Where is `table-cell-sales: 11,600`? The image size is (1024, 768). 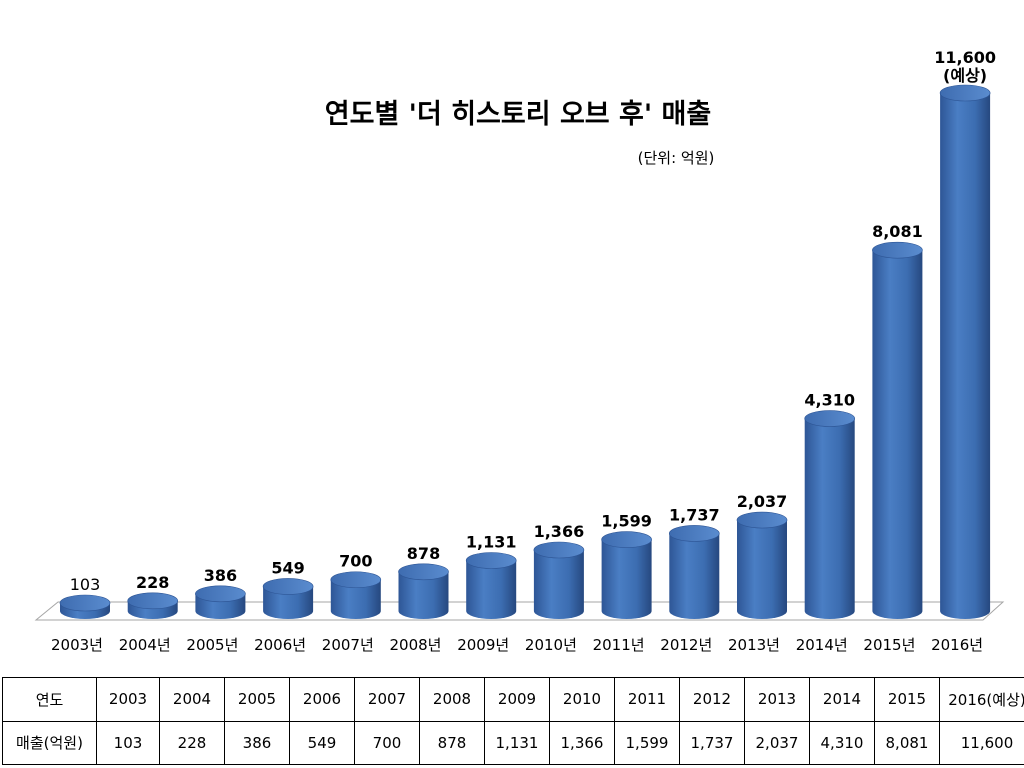
table-cell-sales: 11,600 is located at coordinates (981, 742).